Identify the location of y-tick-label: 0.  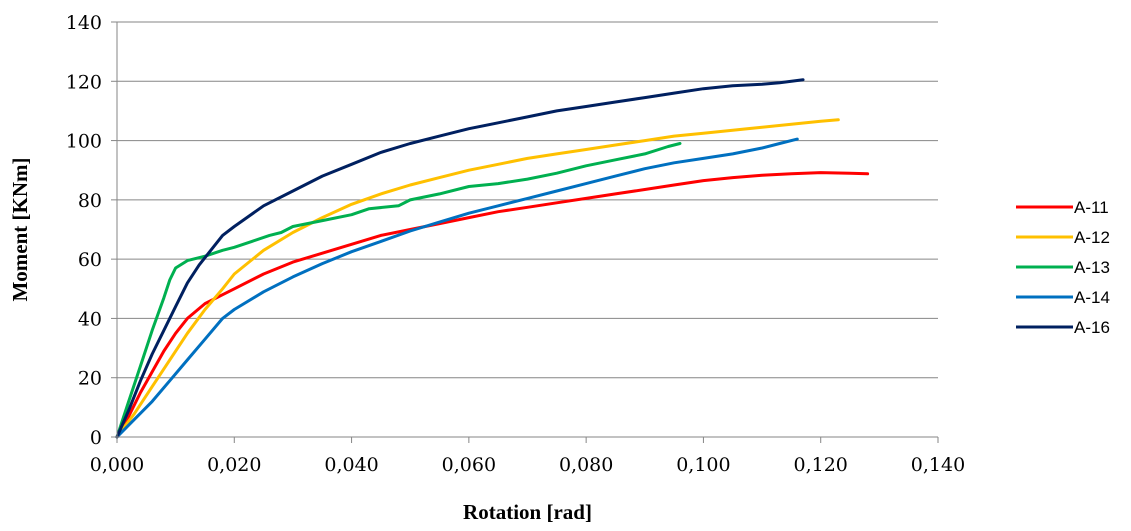
(96, 438).